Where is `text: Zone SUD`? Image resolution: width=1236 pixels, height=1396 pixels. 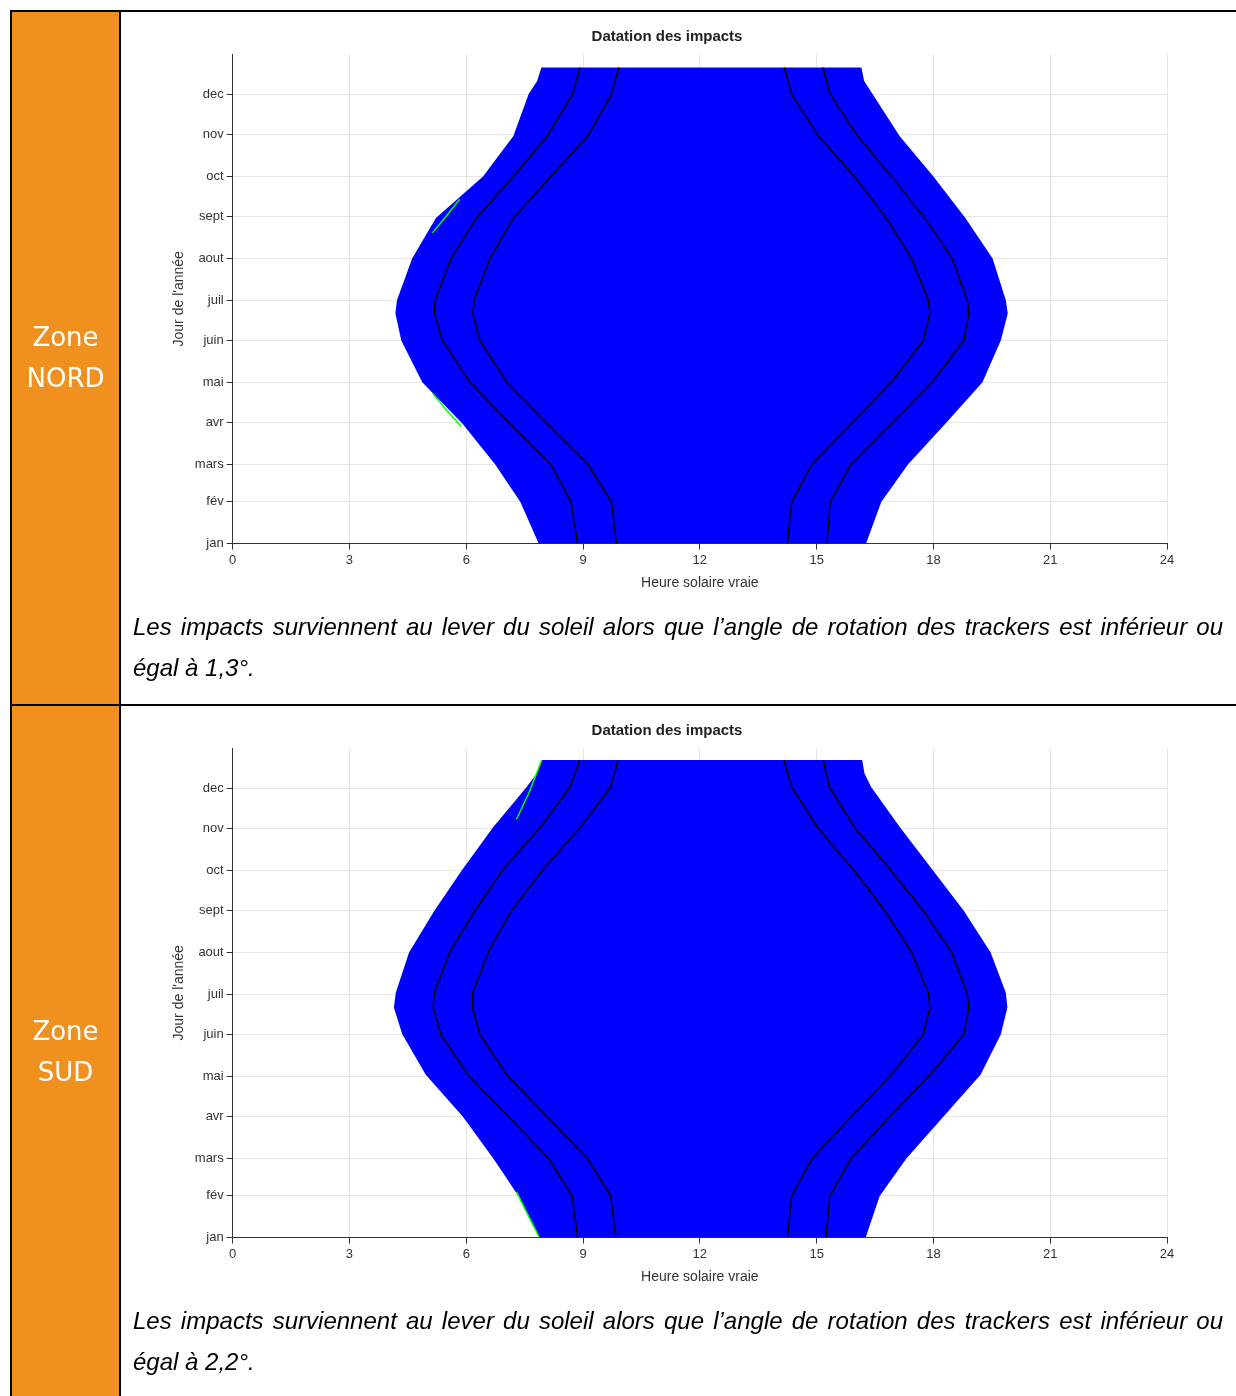
text: Zone SUD is located at coordinates (65, 1052).